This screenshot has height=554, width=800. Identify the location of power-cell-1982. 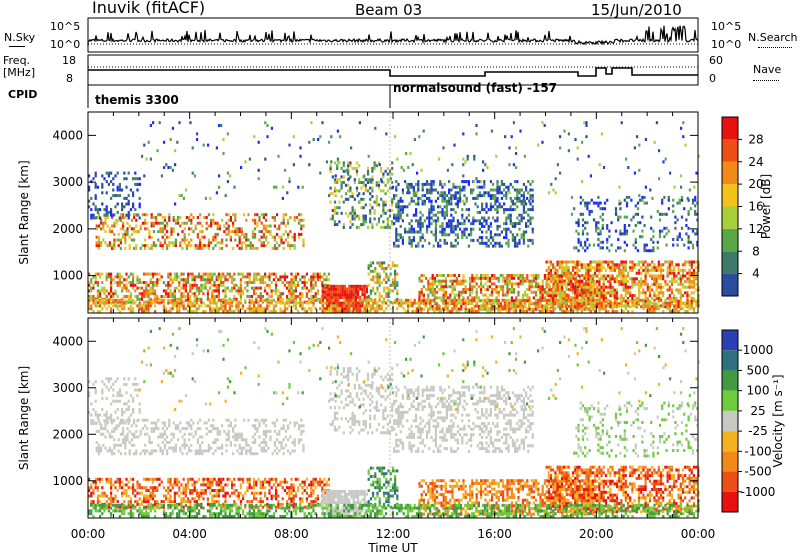
(462, 182).